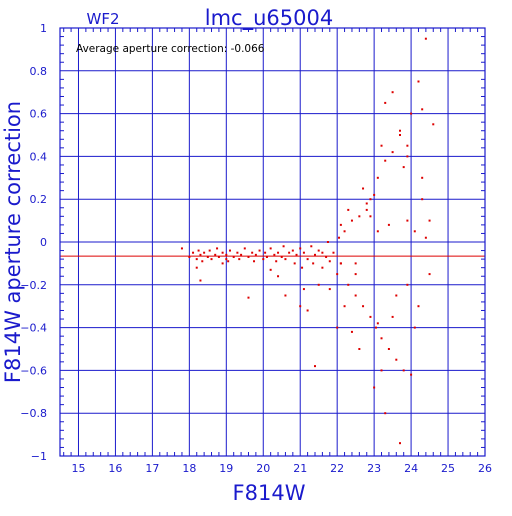  I want to click on y-tick-label: 0.4, so click(39, 156).